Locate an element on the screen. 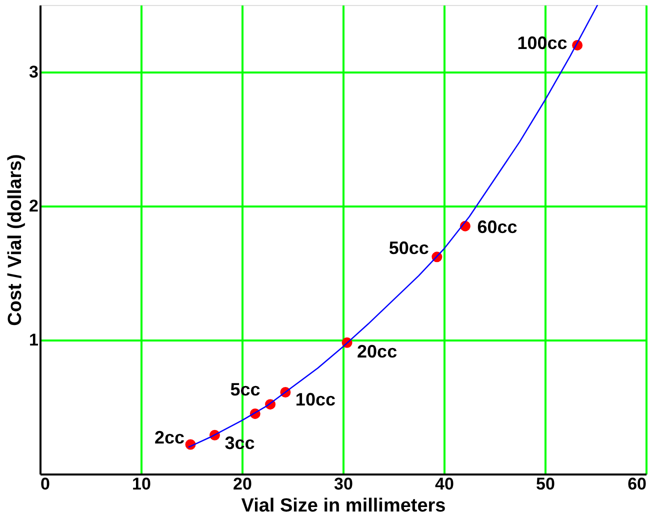 The image size is (652, 520). annotation: 20cc is located at coordinates (377, 352).